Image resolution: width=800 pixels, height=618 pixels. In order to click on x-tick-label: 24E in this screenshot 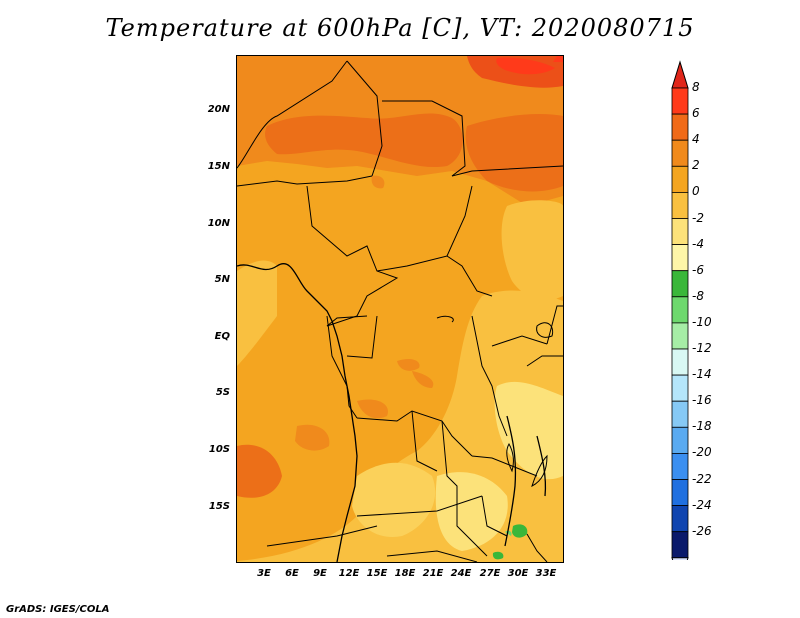, I will do `click(461, 573)`.